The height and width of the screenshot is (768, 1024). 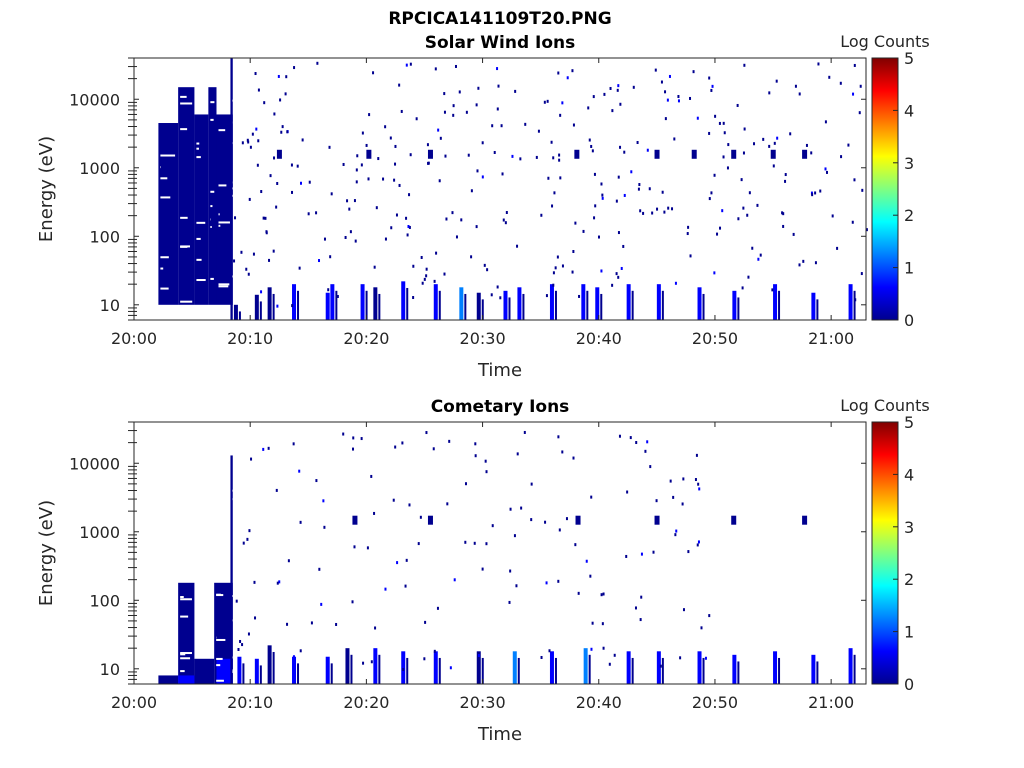 I want to click on x-tick-label: 20:10, so click(x=250, y=702).